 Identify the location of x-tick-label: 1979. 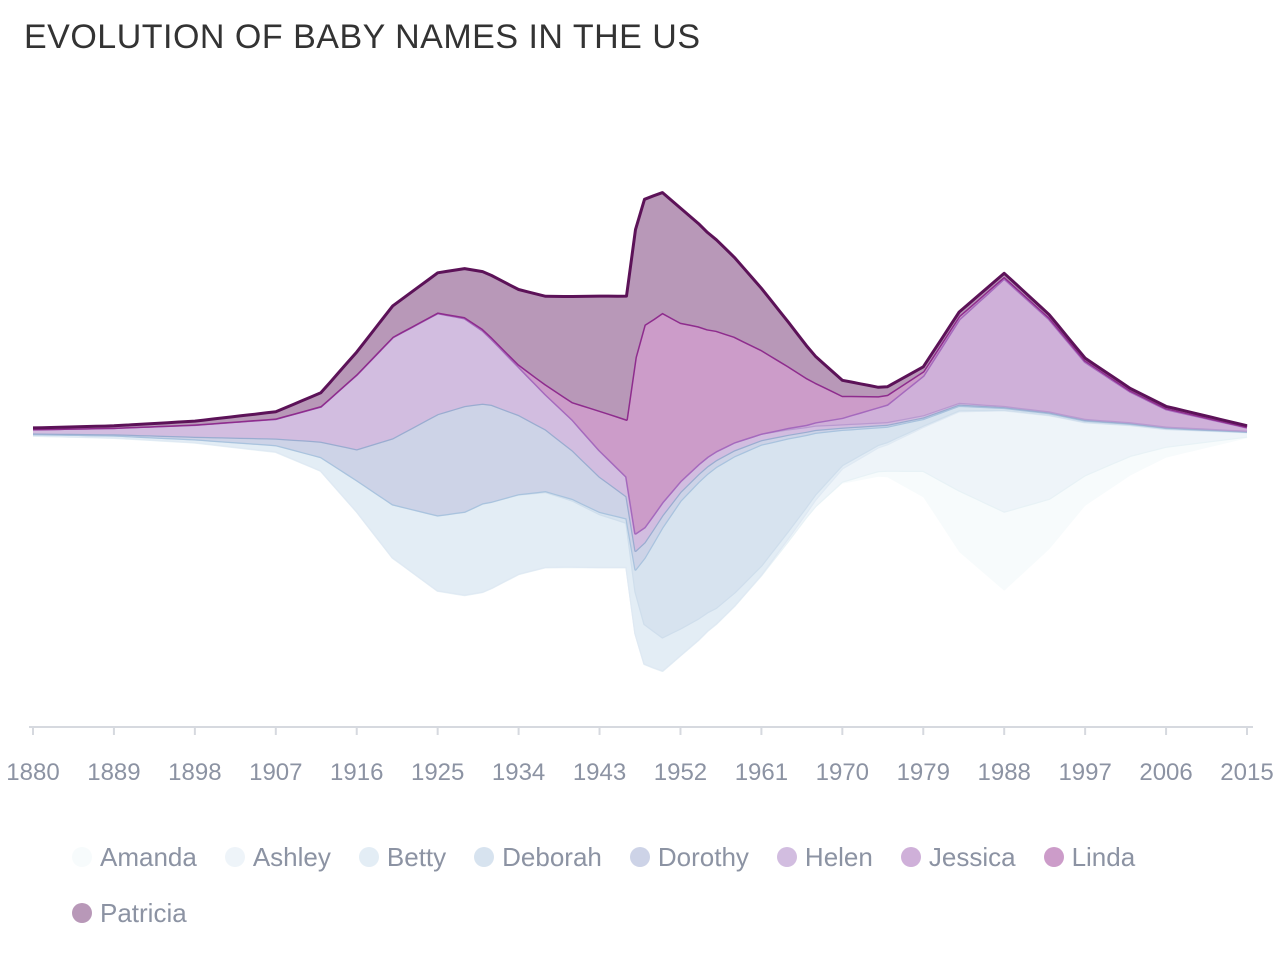
(923, 772).